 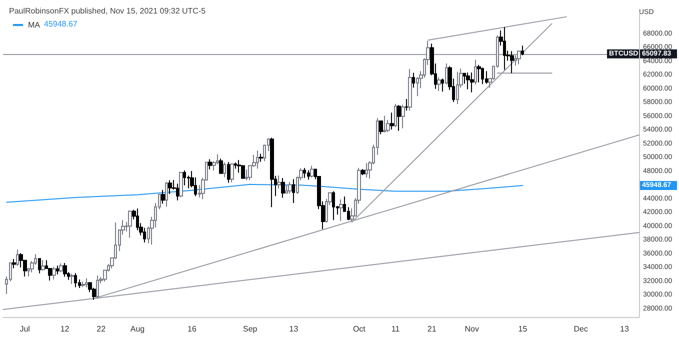 I want to click on x-tick-label: Dec, so click(x=581, y=329).